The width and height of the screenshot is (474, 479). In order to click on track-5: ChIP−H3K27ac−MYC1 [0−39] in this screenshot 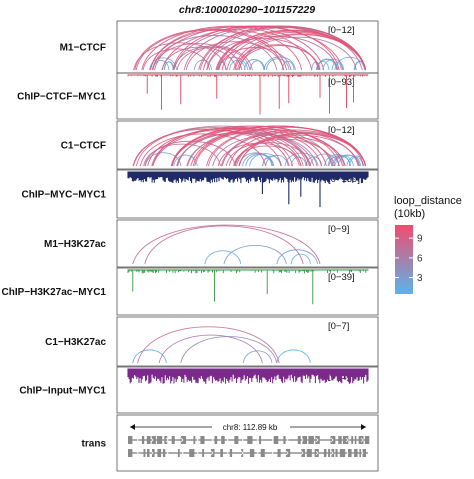, I will do `click(190, 291)`.